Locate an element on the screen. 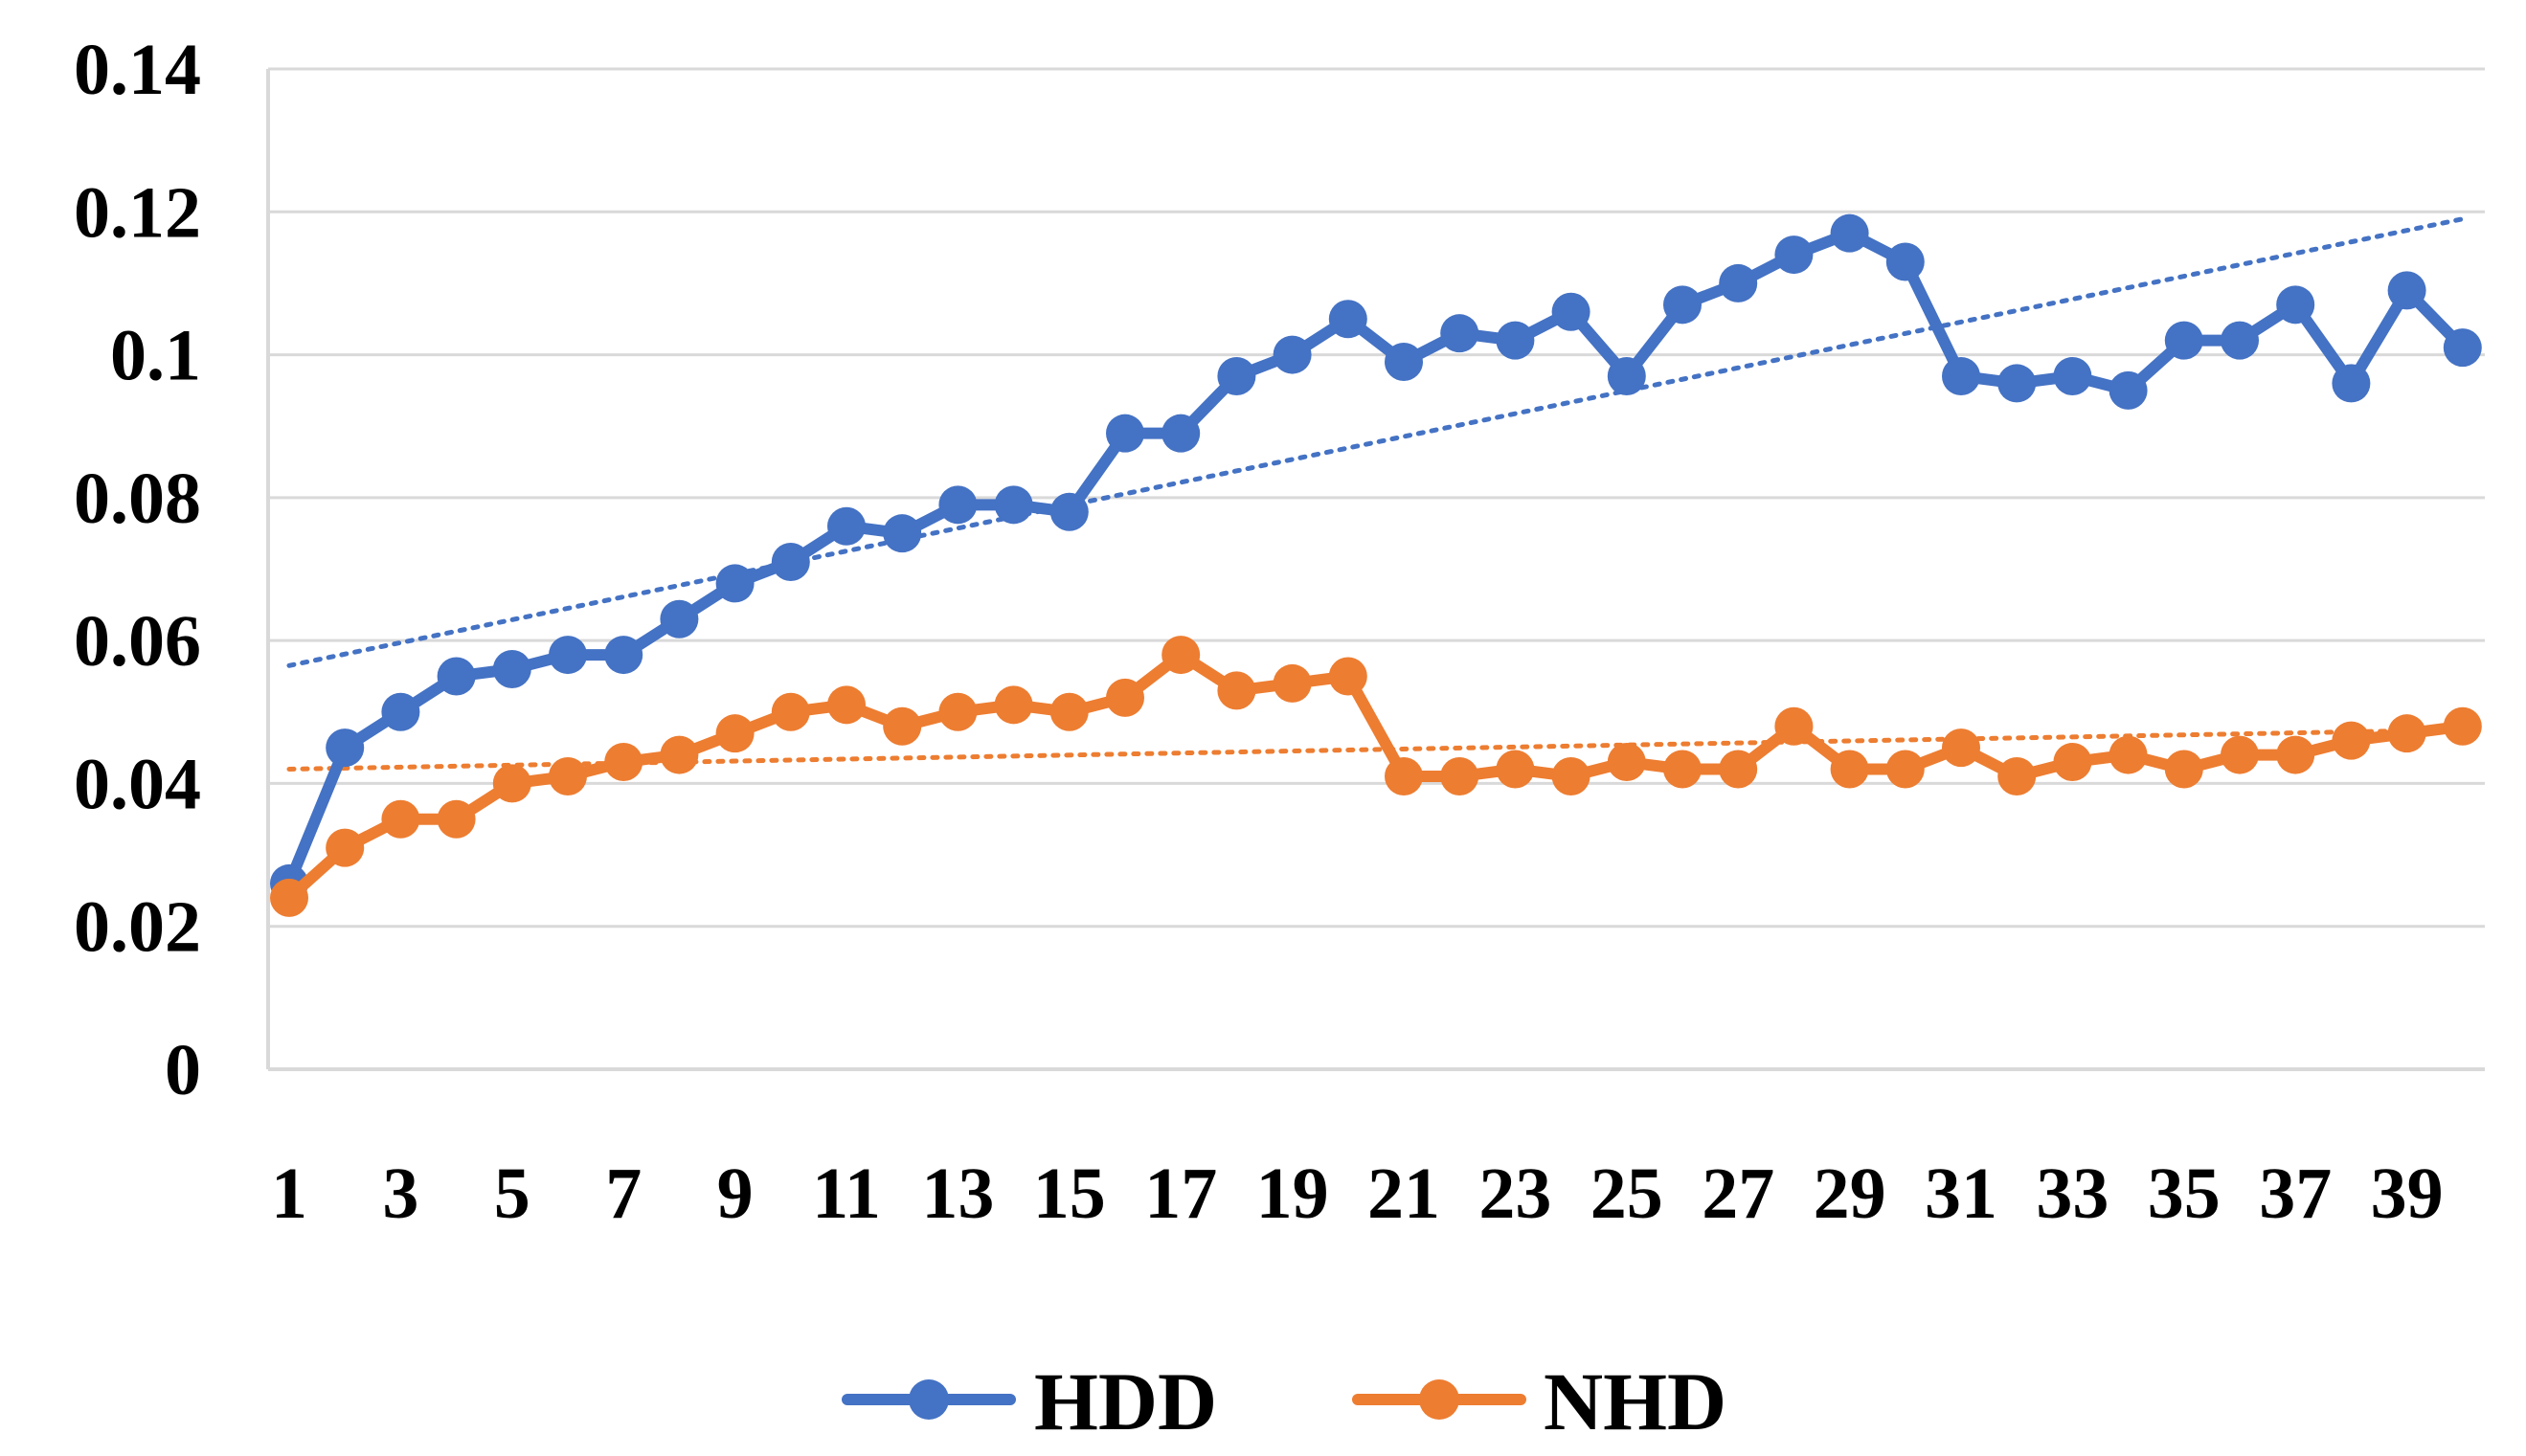  x-tick-label: 31 is located at coordinates (1961, 1194).